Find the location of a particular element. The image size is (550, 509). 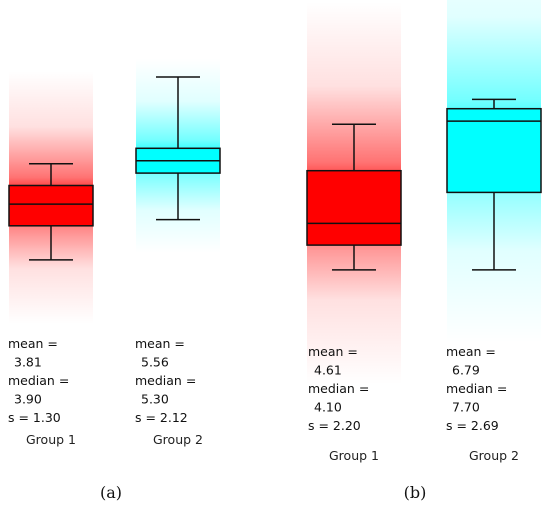

mean-value-b-group-1: 4.61 is located at coordinates (328, 370).